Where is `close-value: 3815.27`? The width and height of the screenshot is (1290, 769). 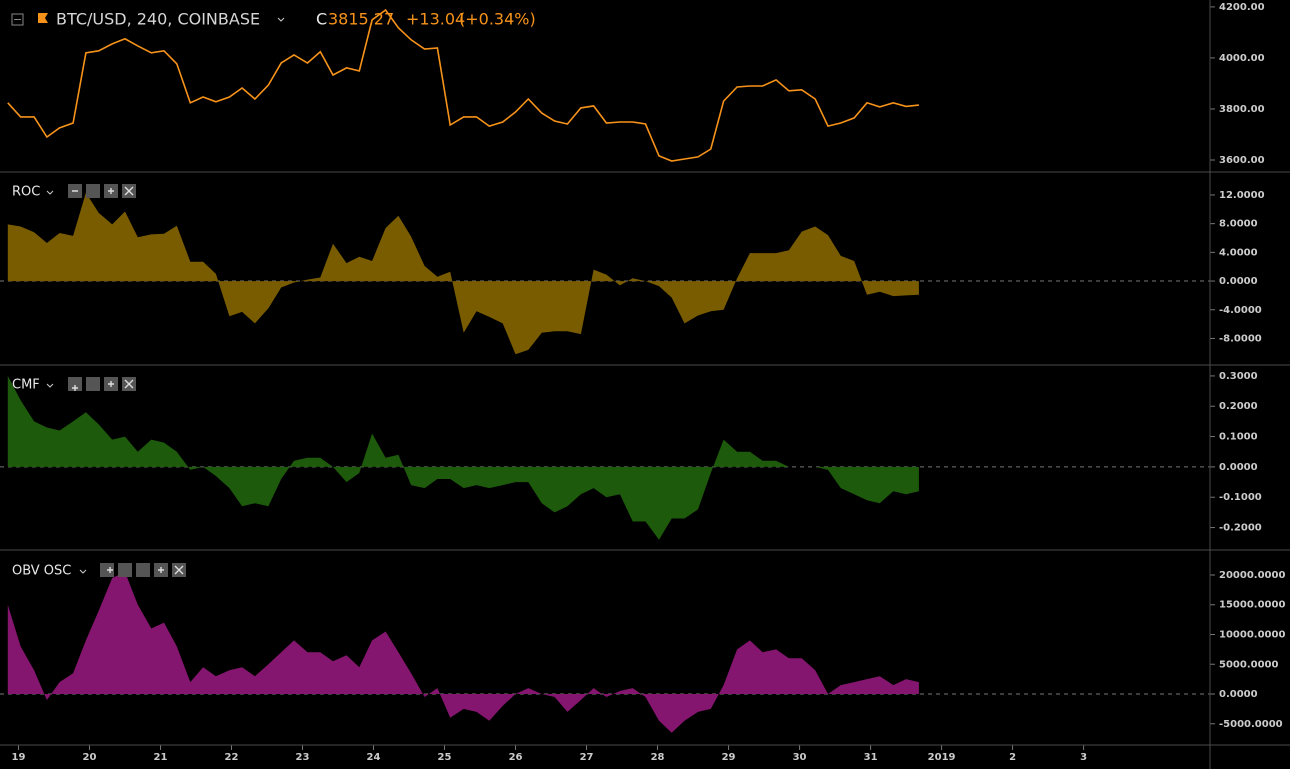
close-value: 3815.27 is located at coordinates (361, 19).